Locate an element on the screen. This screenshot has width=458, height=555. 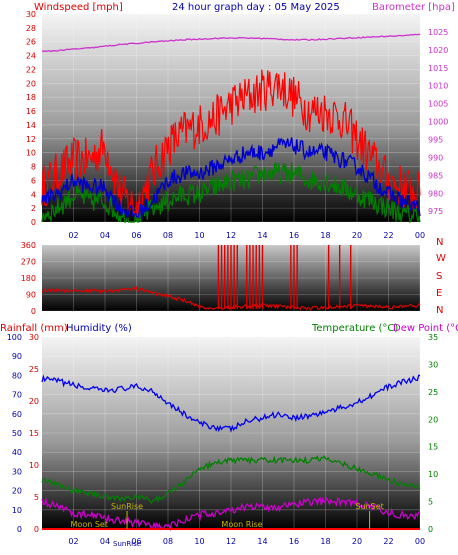
barometer-tick-label: 990 is located at coordinates (435, 157).